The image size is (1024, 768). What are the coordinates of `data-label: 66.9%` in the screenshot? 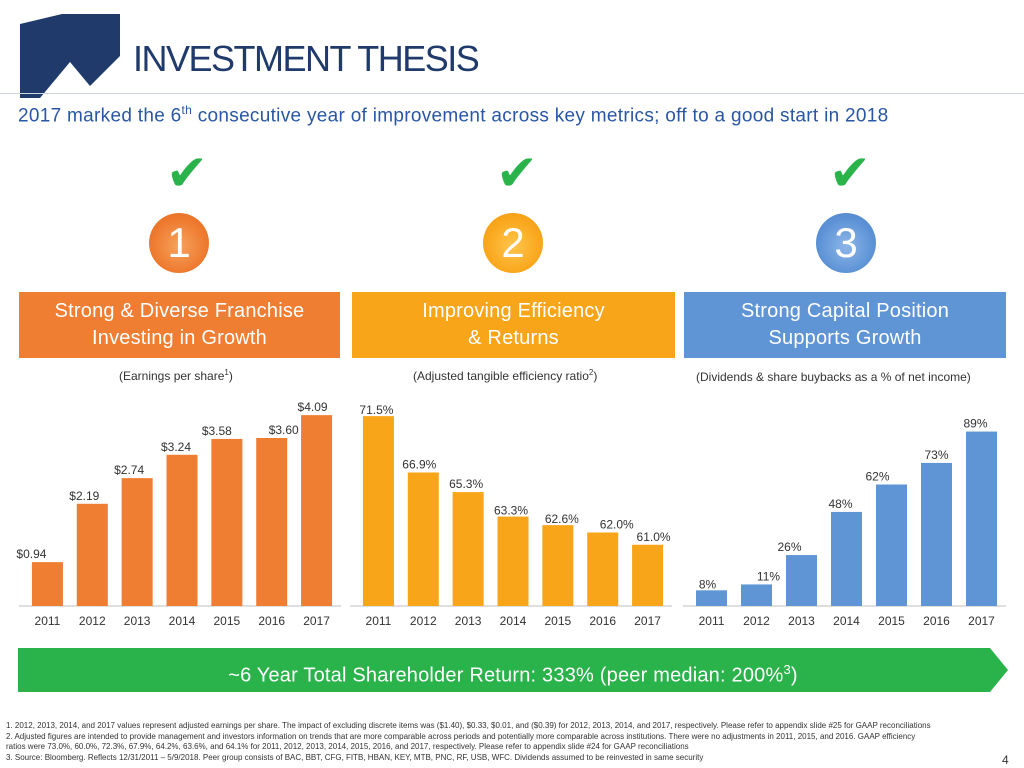 It's located at (419, 464).